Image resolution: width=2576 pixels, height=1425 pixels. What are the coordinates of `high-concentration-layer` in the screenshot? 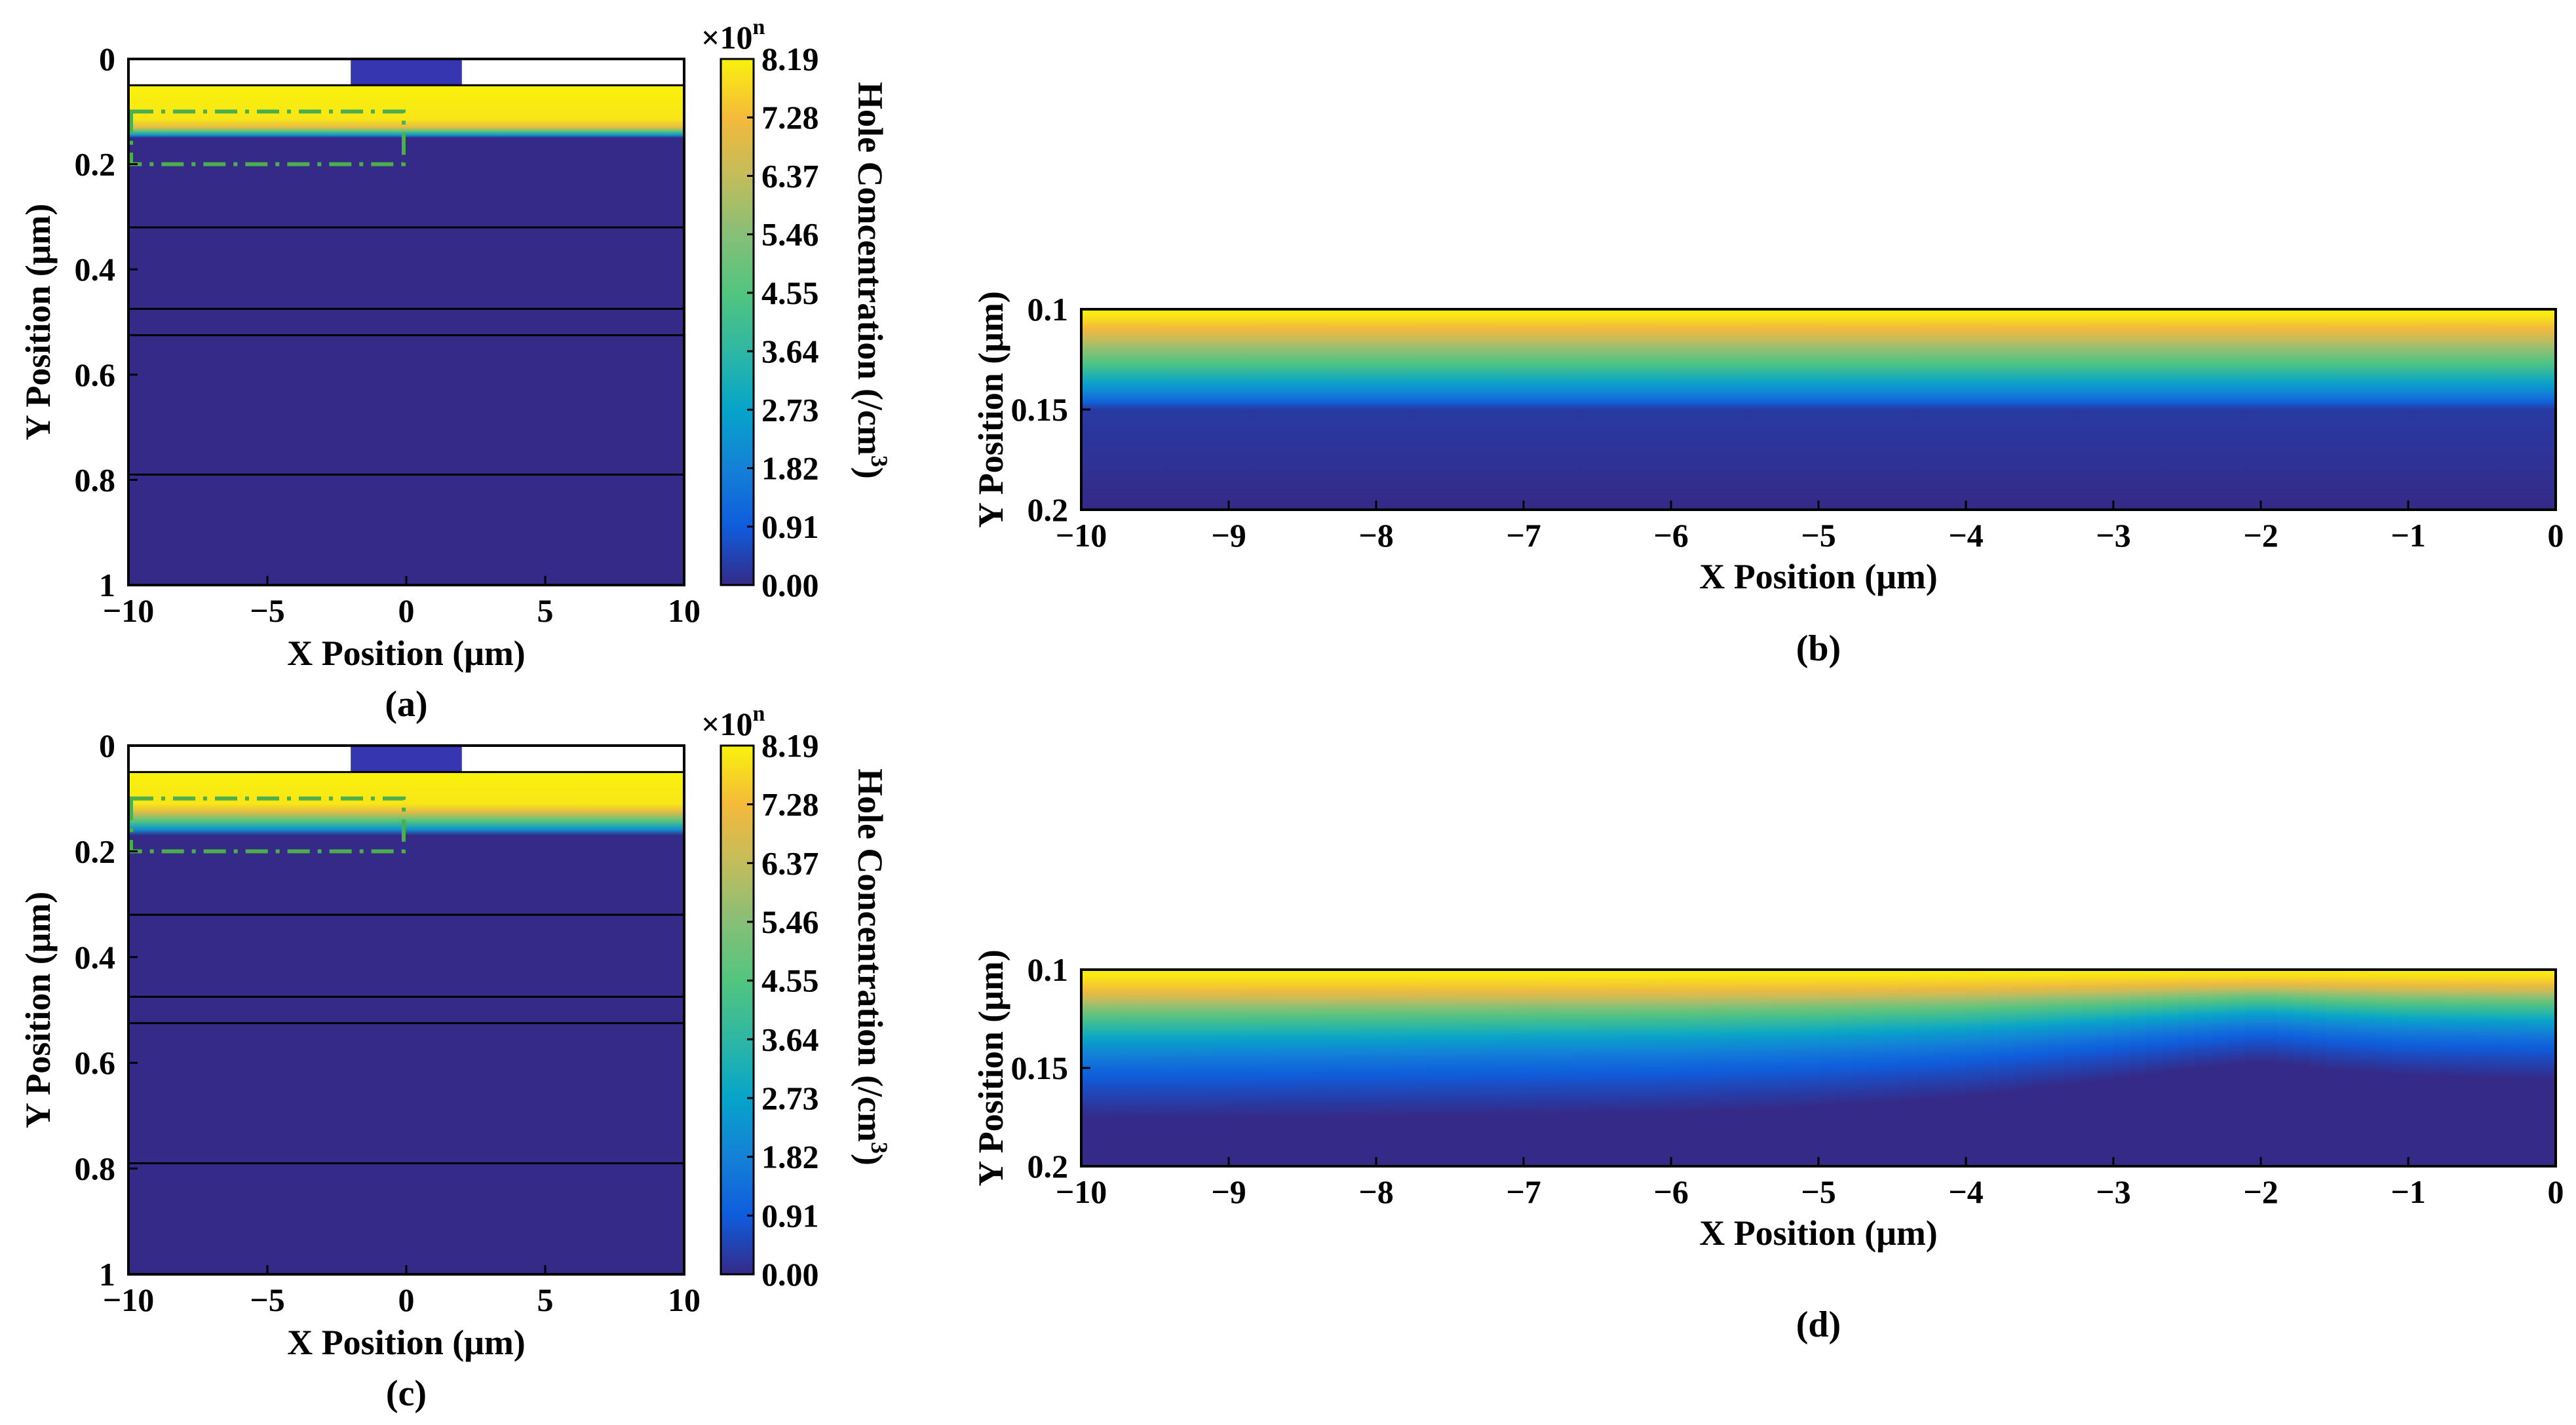 It's located at (406, 112).